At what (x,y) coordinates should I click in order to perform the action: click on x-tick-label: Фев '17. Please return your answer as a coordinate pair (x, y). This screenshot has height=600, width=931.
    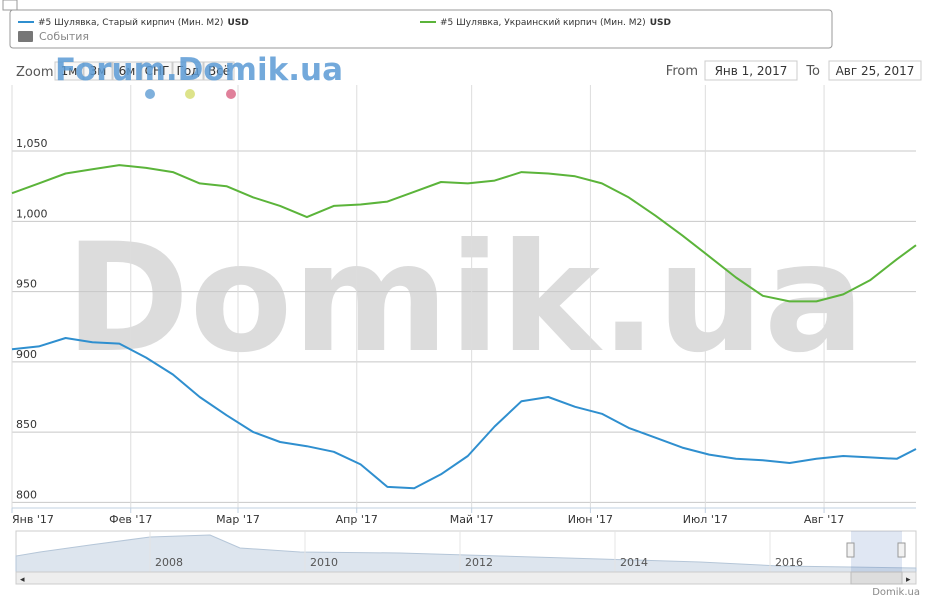
    Looking at the image, I should click on (130, 519).